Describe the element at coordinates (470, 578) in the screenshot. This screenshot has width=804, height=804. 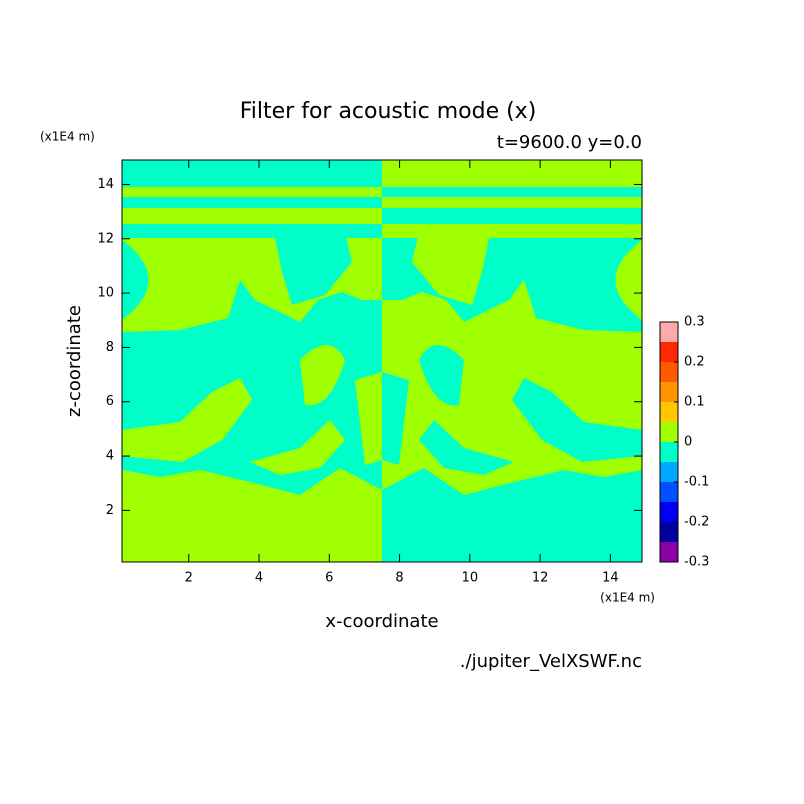
I see `x-tick-label: 10` at that location.